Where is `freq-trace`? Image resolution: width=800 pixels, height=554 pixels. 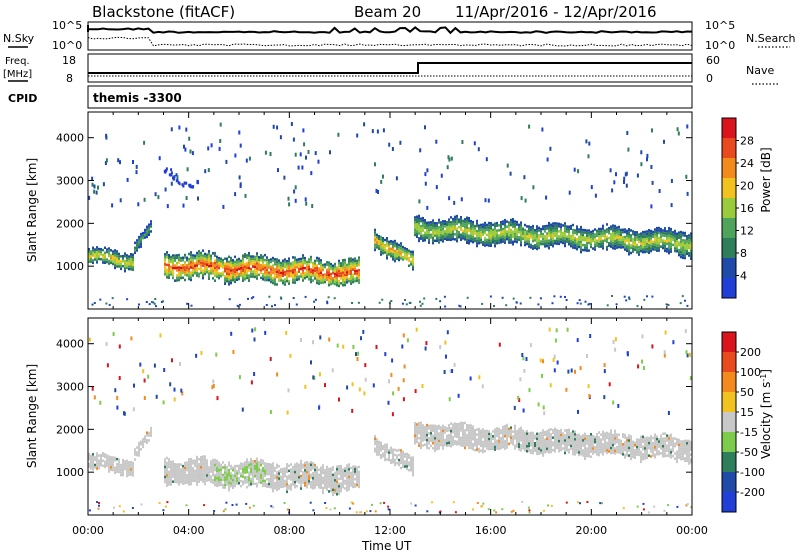
freq-trace is located at coordinates (390, 68).